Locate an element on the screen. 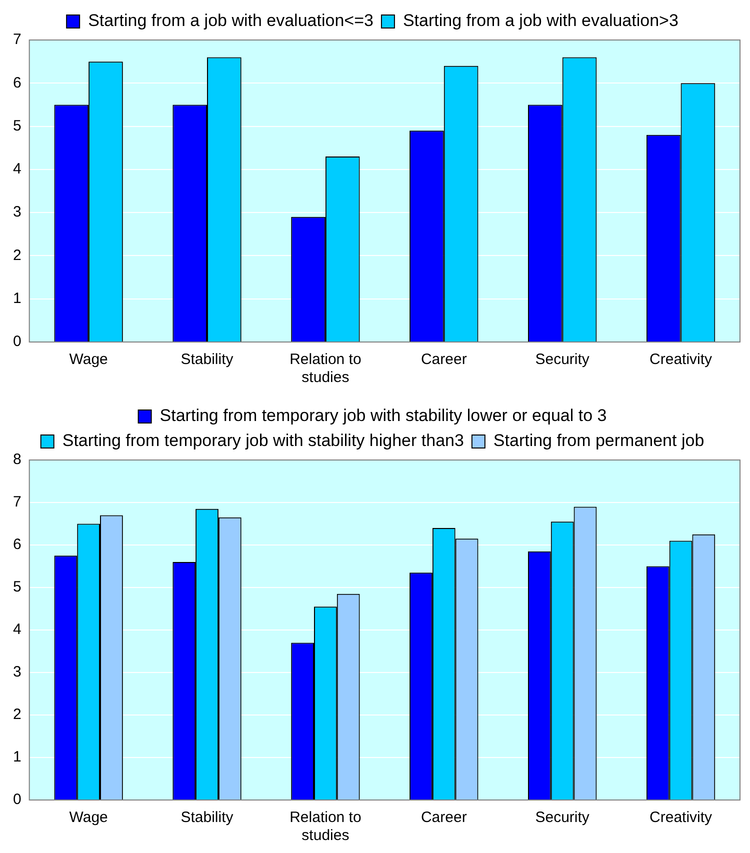 The width and height of the screenshot is (750, 853). legend-label: Starting from permanent job is located at coordinates (598, 440).